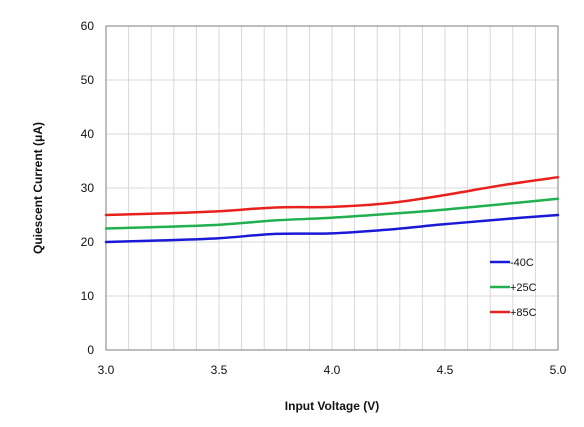 The width and height of the screenshot is (584, 427). Describe the element at coordinates (219, 370) in the screenshot. I see `x-tick-label: 3.5` at that location.